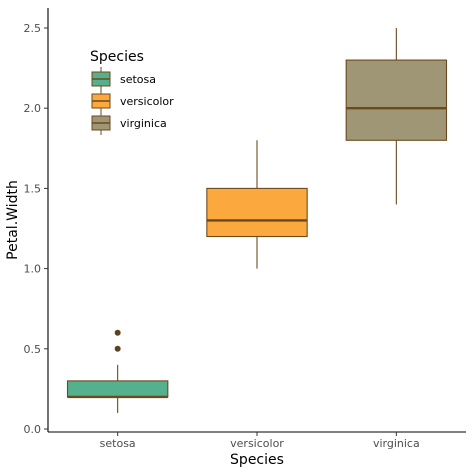  Describe the element at coordinates (118, 443) in the screenshot. I see `x-tick-label: setosa` at that location.